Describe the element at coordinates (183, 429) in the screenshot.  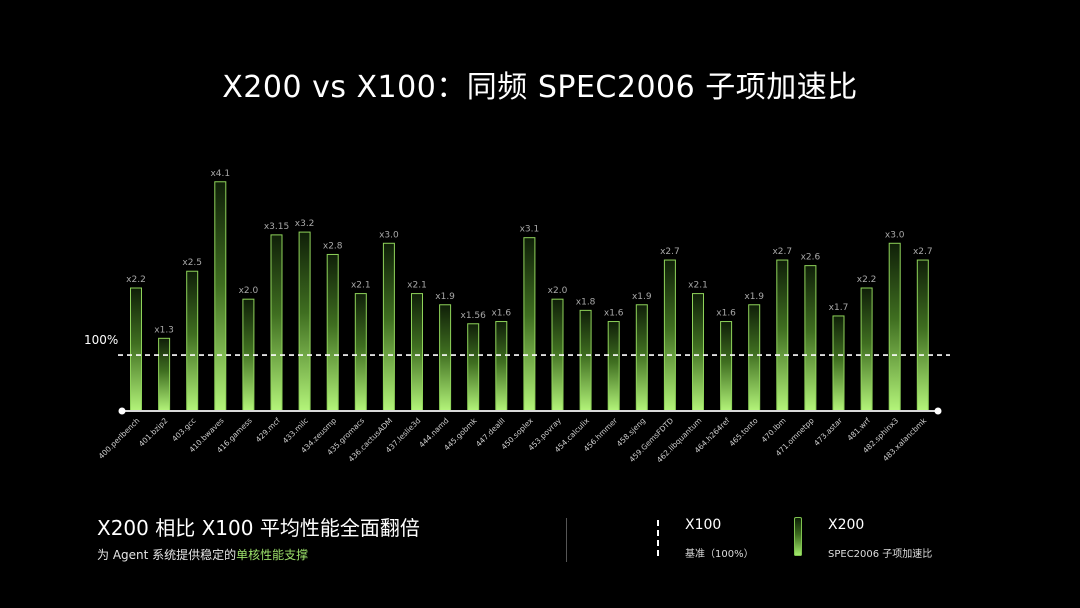
I see `tick-label-403.gcc: 403.gcc` at that location.